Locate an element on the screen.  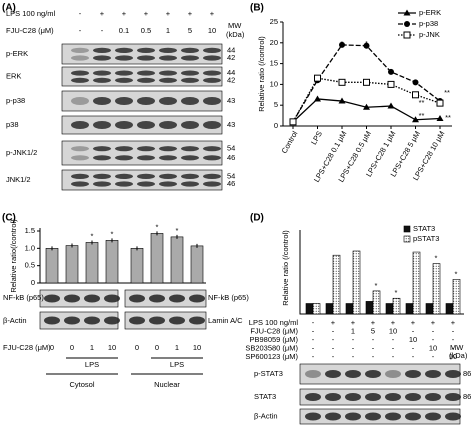
treatment-value: 1 is located at coordinates (353, 330).